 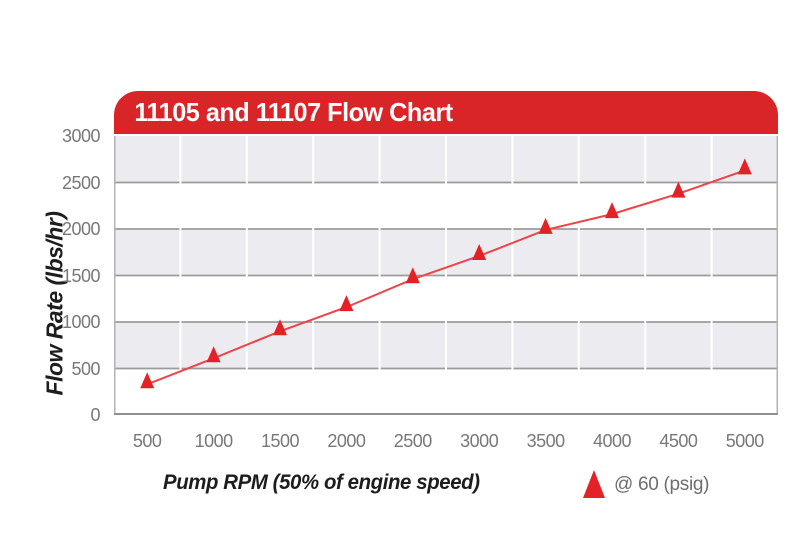 I want to click on triangle-marker-icon, so click(x=594, y=484).